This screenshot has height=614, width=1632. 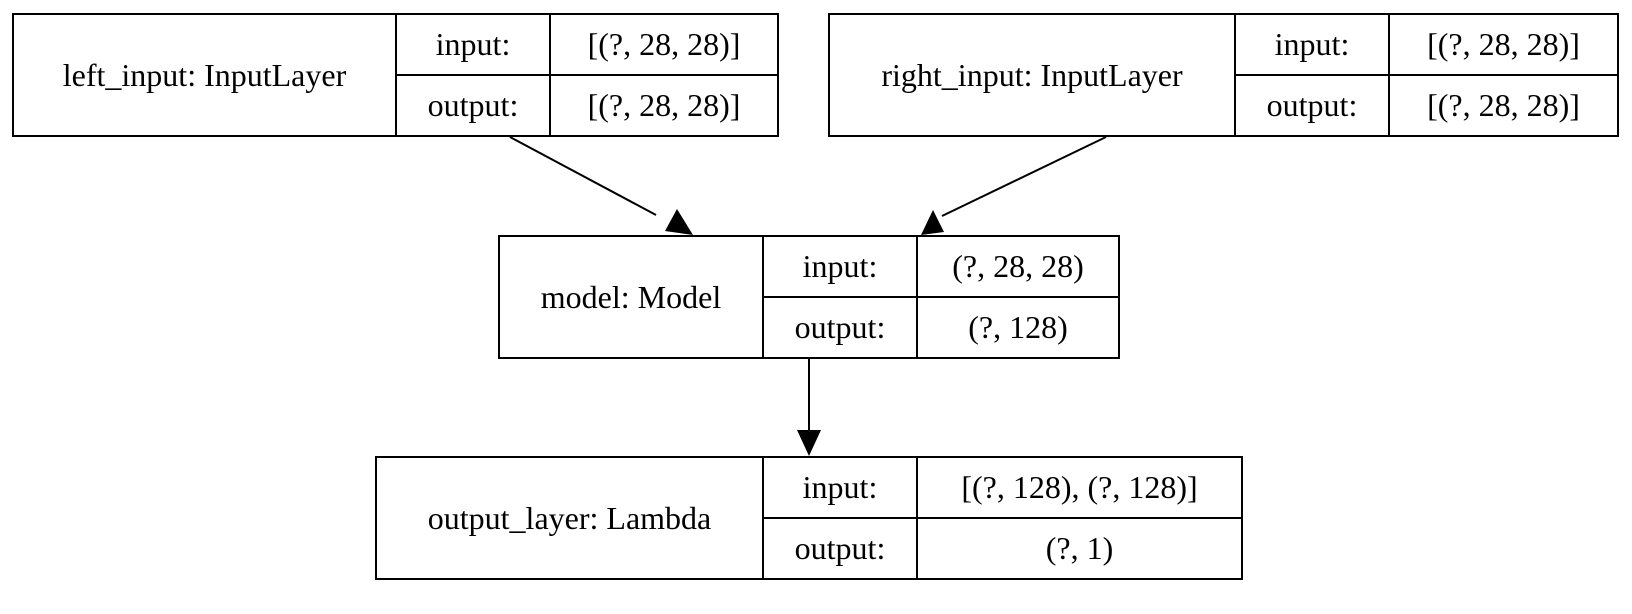 What do you see at coordinates (941, 326) in the screenshot?
I see `output-row: output: (?, 128)` at bounding box center [941, 326].